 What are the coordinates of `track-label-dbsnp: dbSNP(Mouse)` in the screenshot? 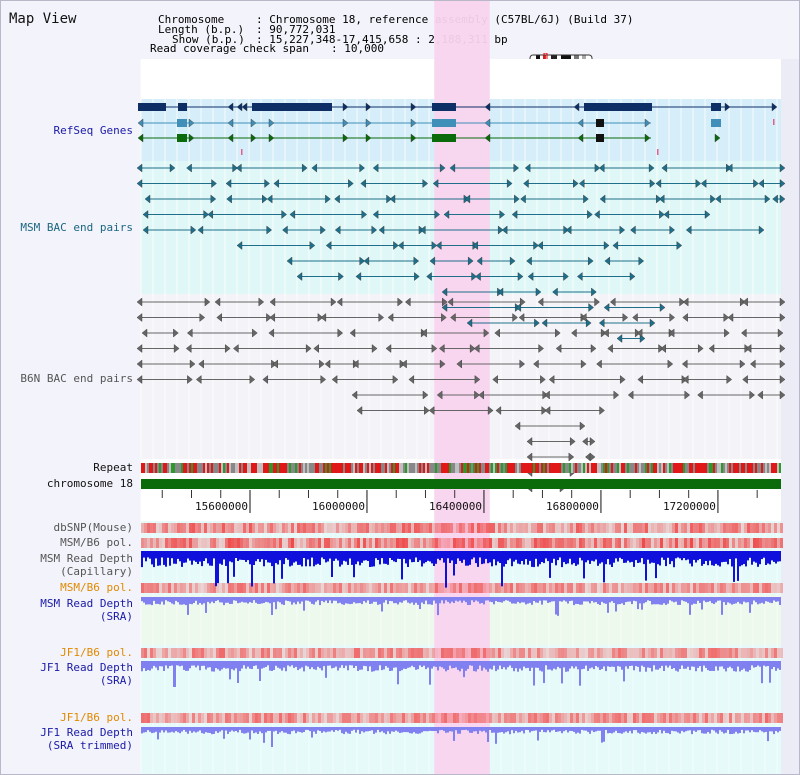 It's located at (93, 527).